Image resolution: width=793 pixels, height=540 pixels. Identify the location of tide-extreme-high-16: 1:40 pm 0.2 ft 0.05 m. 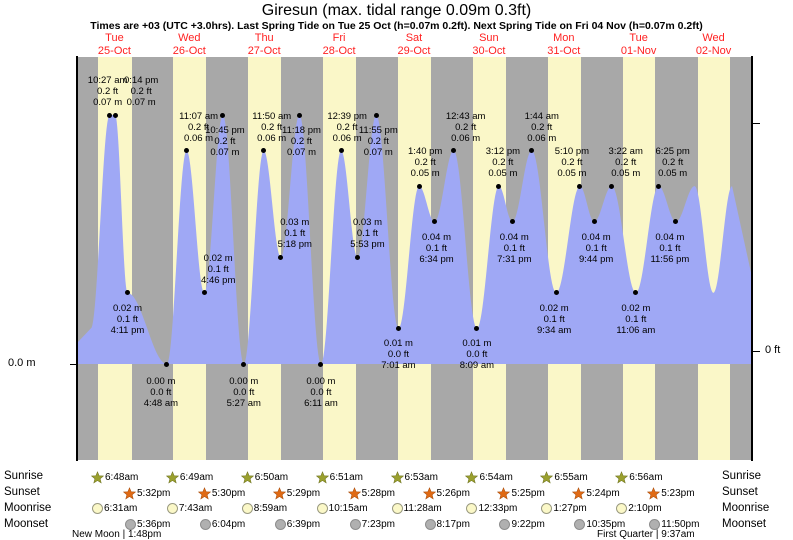
(425, 162).